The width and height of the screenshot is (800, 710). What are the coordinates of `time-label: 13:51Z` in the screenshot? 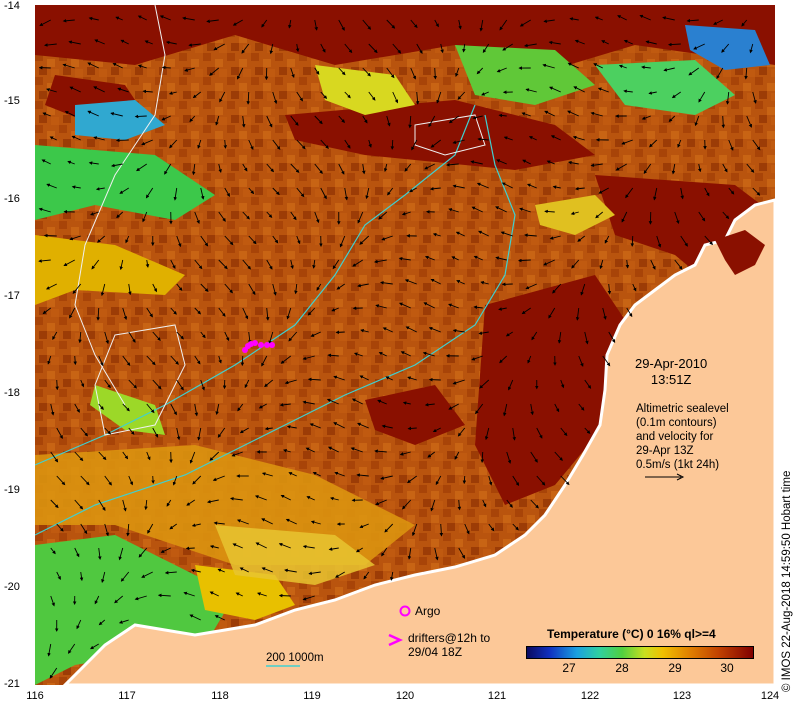 It's located at (671, 379).